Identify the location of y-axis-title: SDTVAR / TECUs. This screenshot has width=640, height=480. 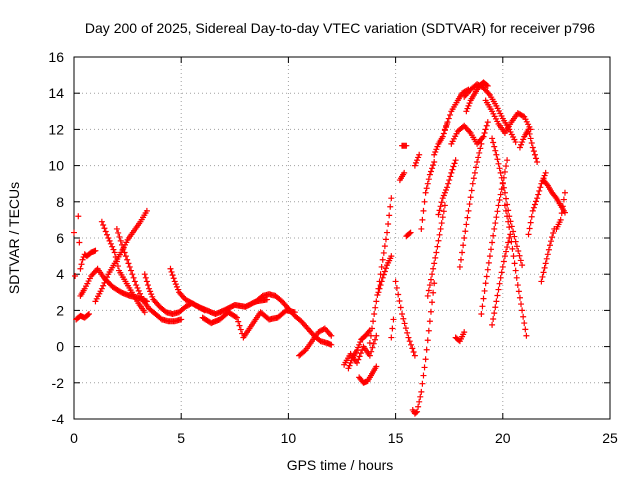
(14, 238).